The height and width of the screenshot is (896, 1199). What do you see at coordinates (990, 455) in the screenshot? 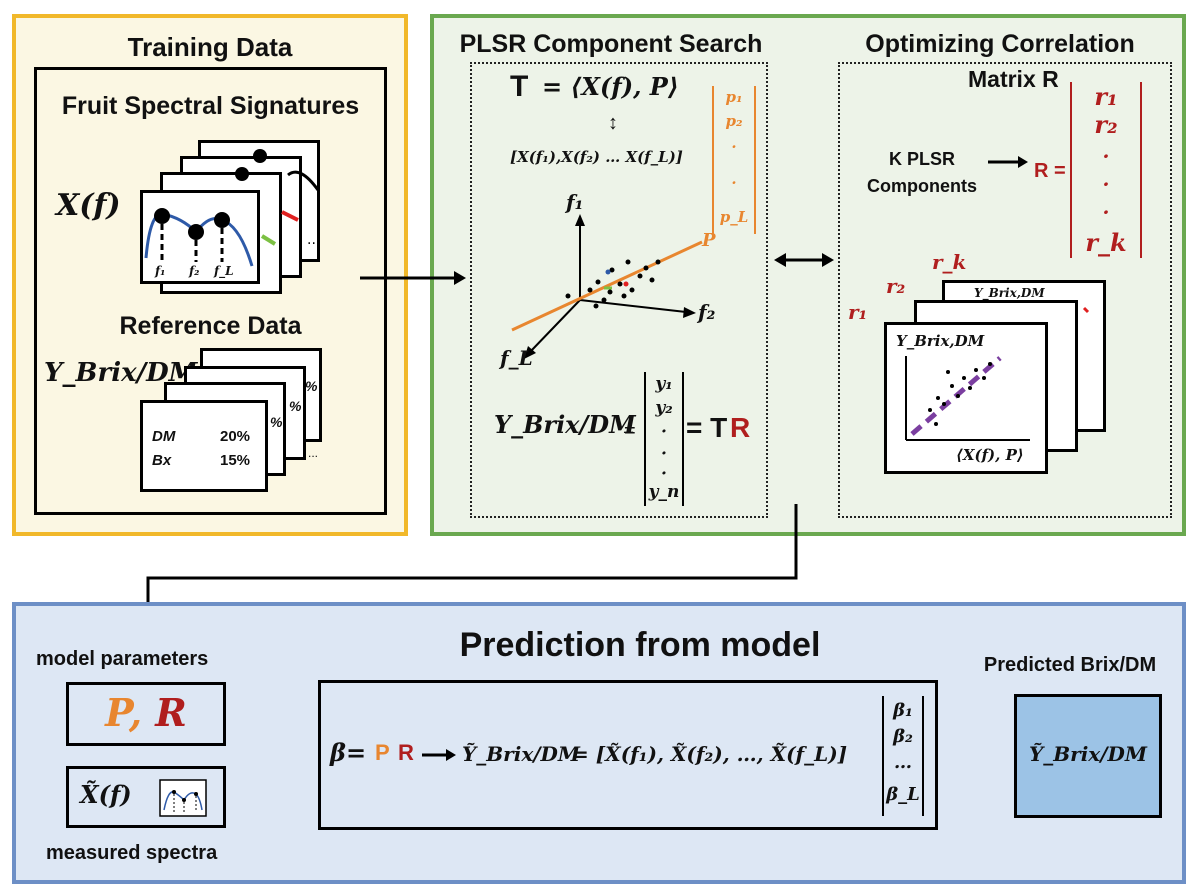
I see `scatter-xlabel: ⟨X(f), P⟩` at bounding box center [990, 455].